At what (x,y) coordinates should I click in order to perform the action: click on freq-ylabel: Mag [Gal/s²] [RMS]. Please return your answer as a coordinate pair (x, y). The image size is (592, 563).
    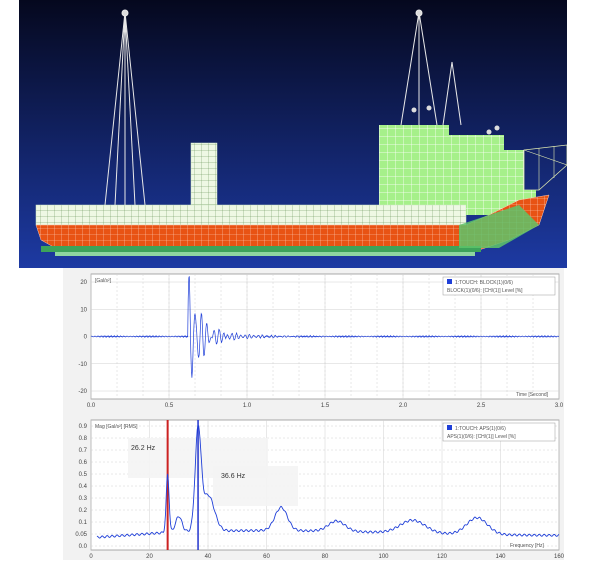
    Looking at the image, I should click on (116, 427).